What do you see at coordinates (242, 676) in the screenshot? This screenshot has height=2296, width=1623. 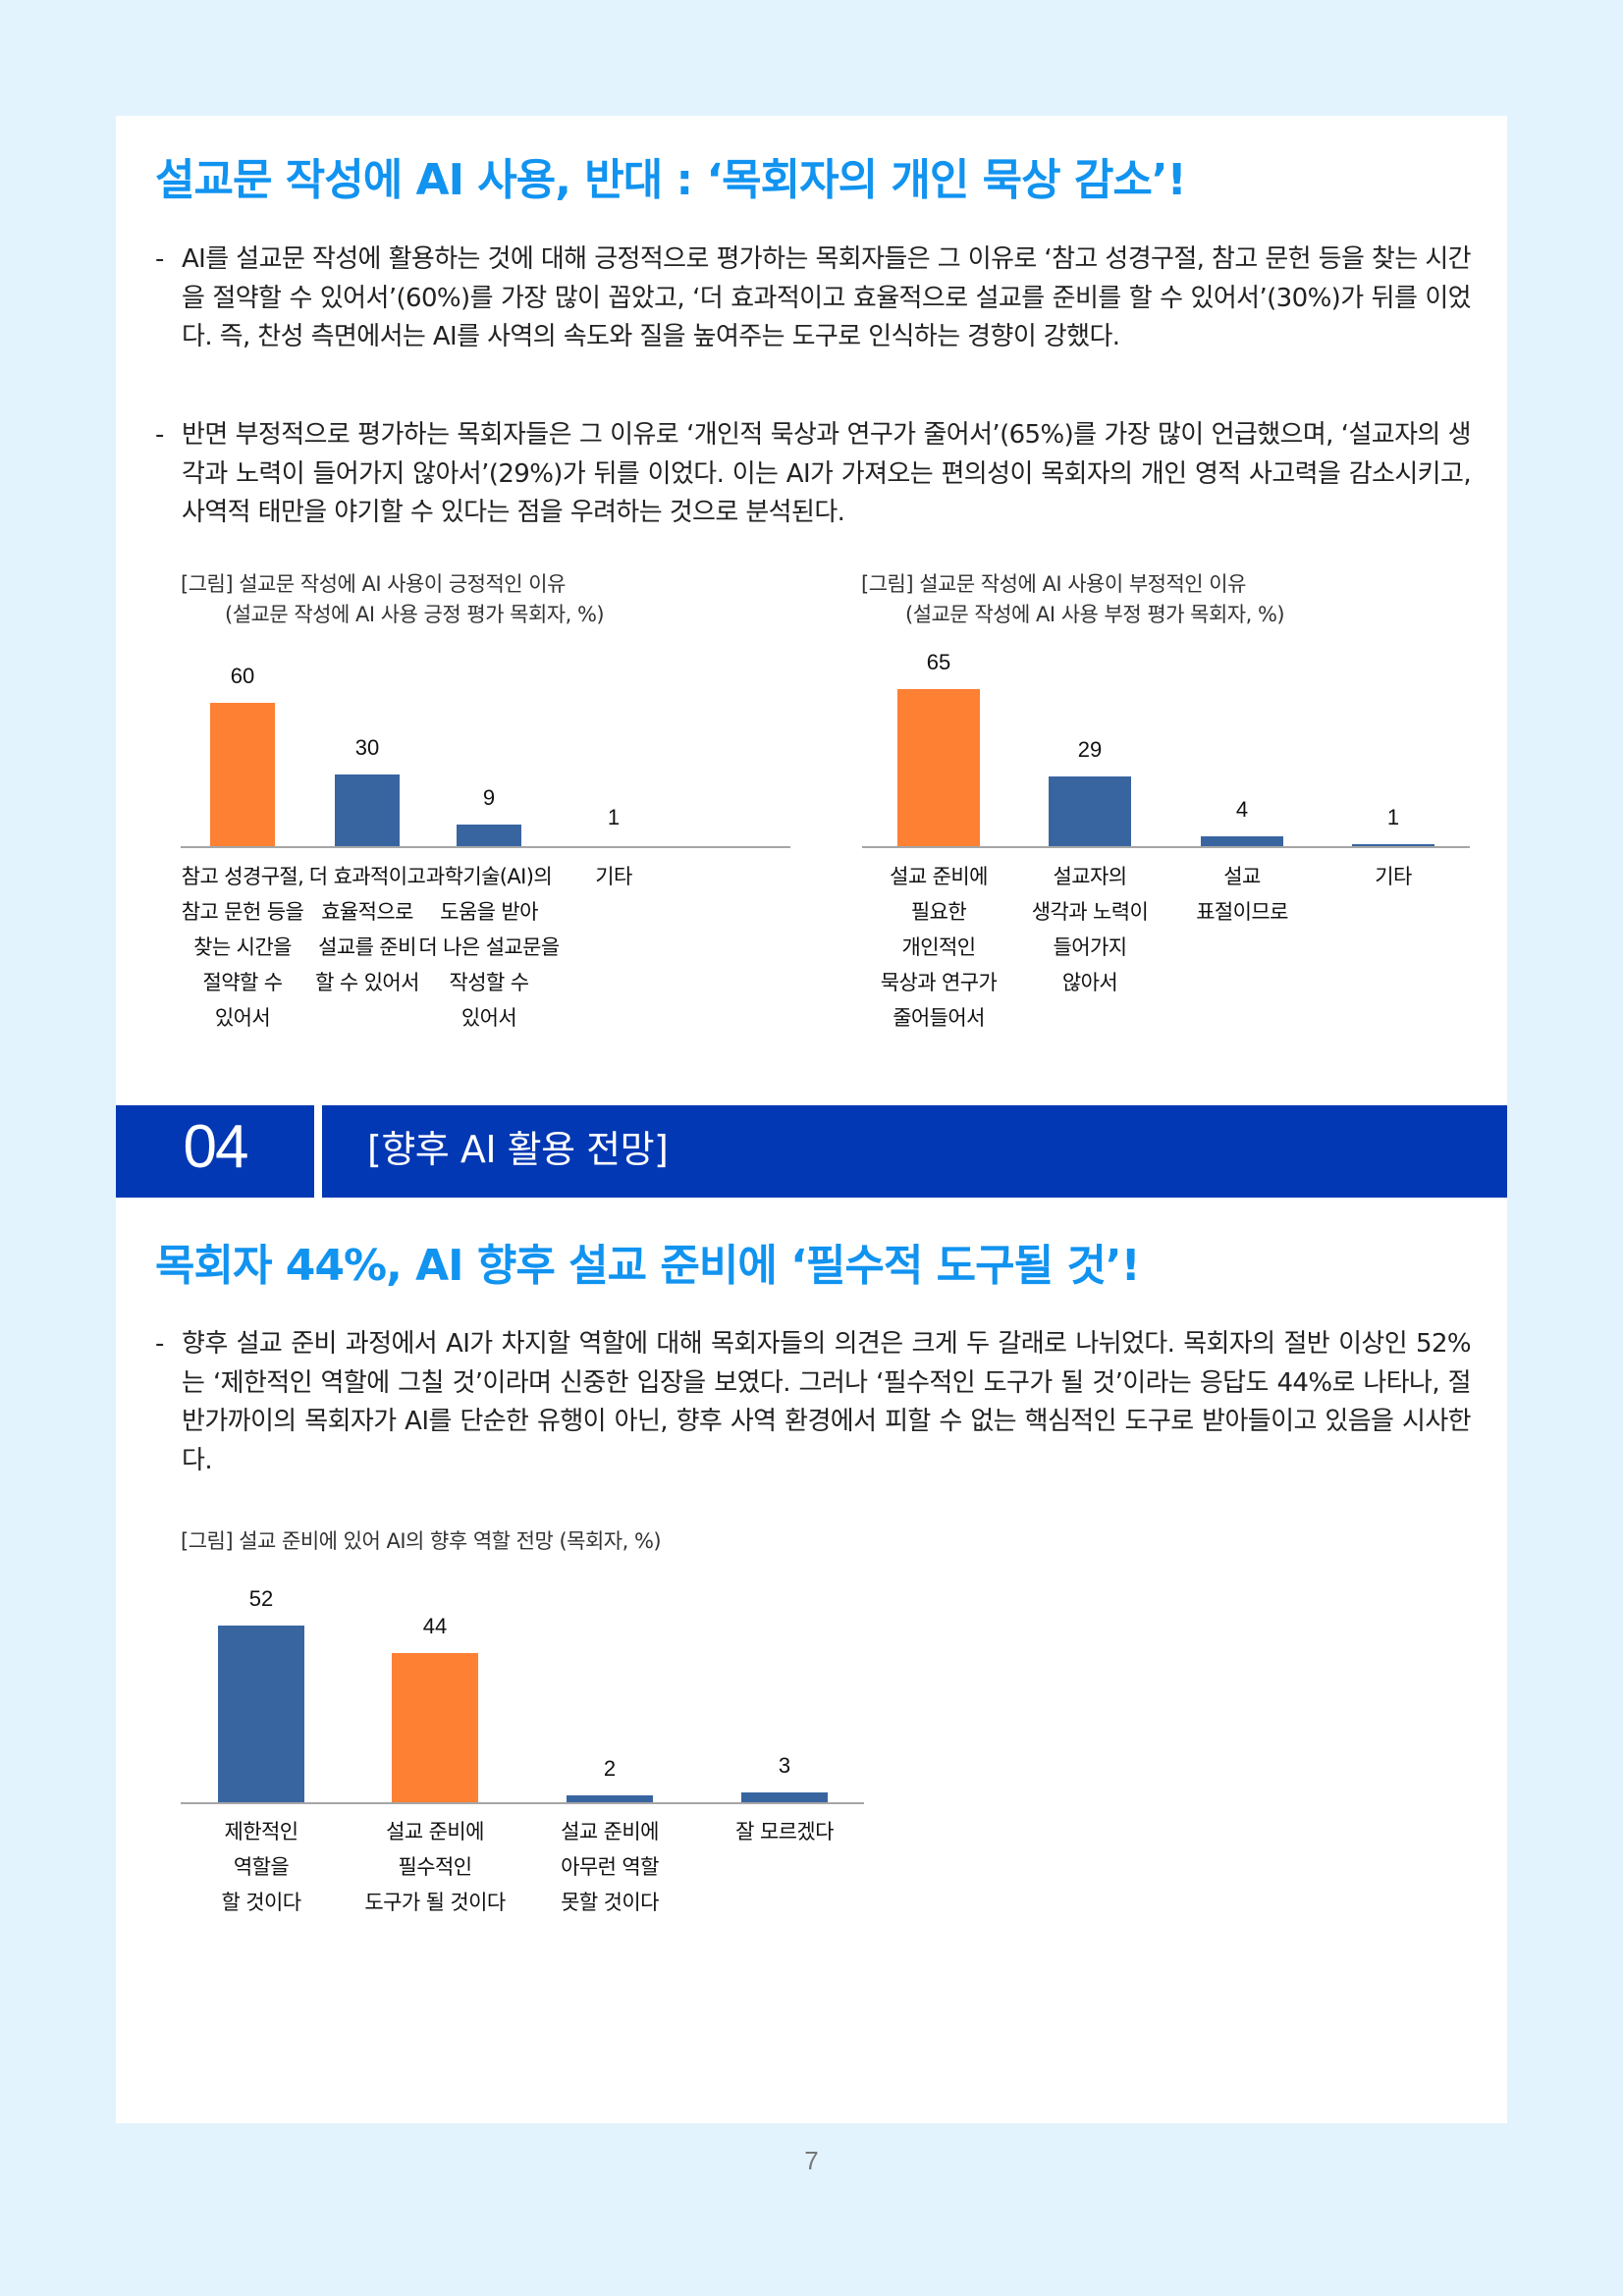 I see `bar-value-label: 60` at bounding box center [242, 676].